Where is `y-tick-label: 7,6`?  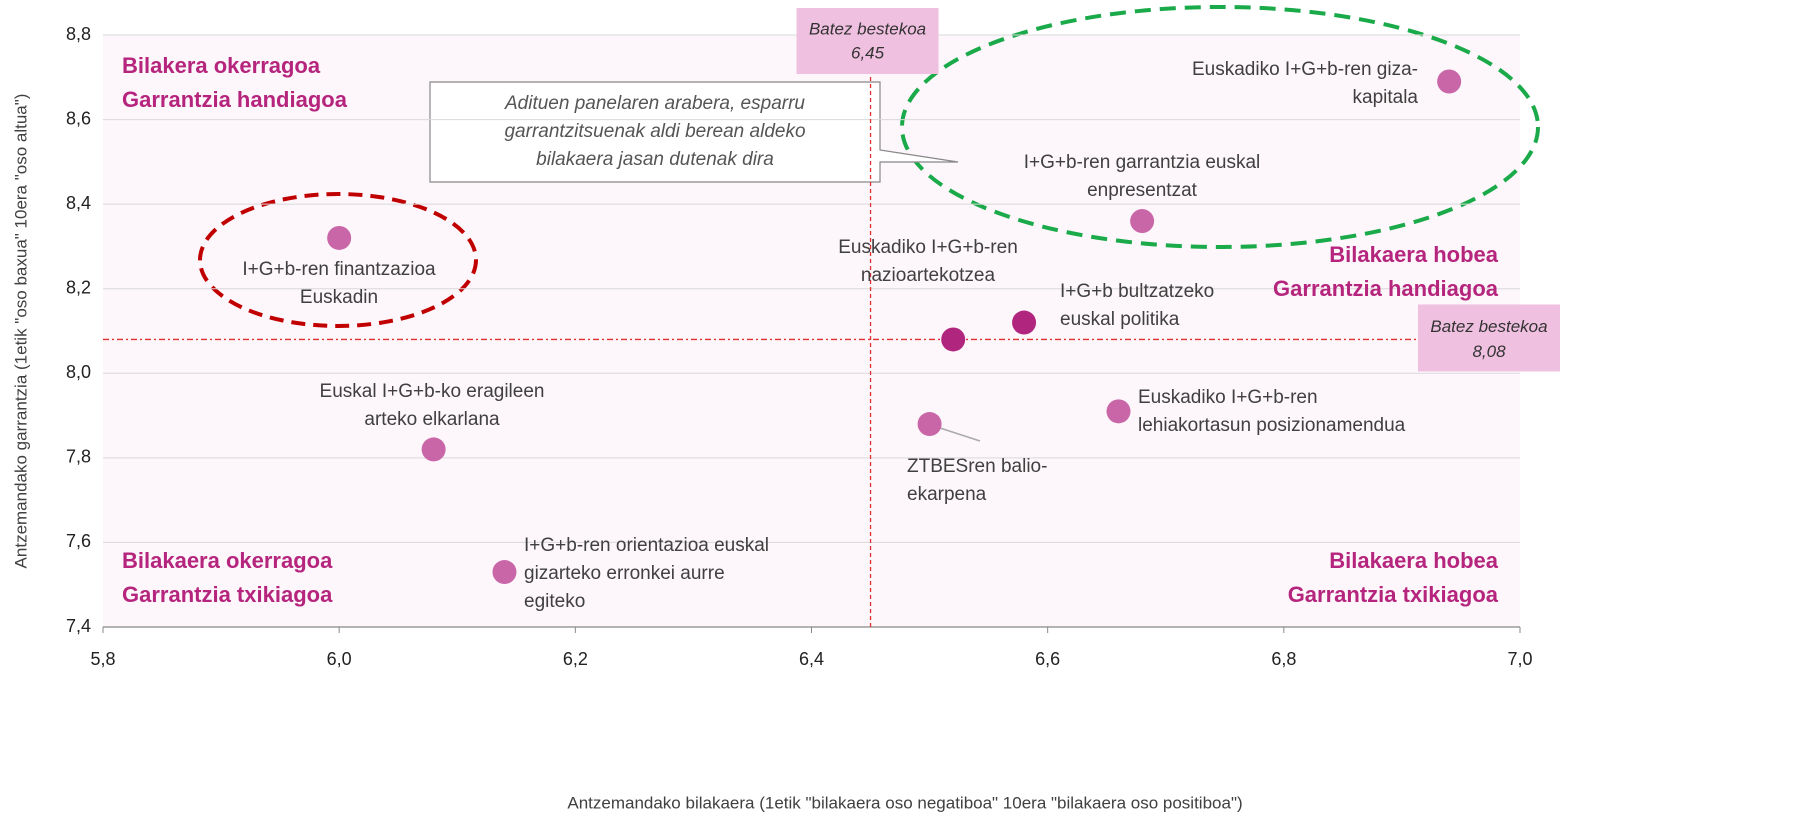
y-tick-label: 7,6 is located at coordinates (78, 541).